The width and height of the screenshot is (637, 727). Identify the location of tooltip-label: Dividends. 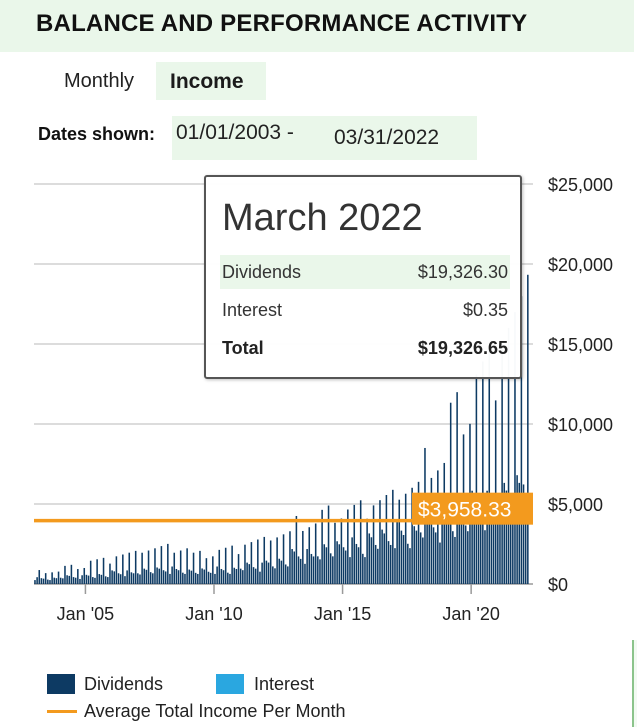
(262, 272).